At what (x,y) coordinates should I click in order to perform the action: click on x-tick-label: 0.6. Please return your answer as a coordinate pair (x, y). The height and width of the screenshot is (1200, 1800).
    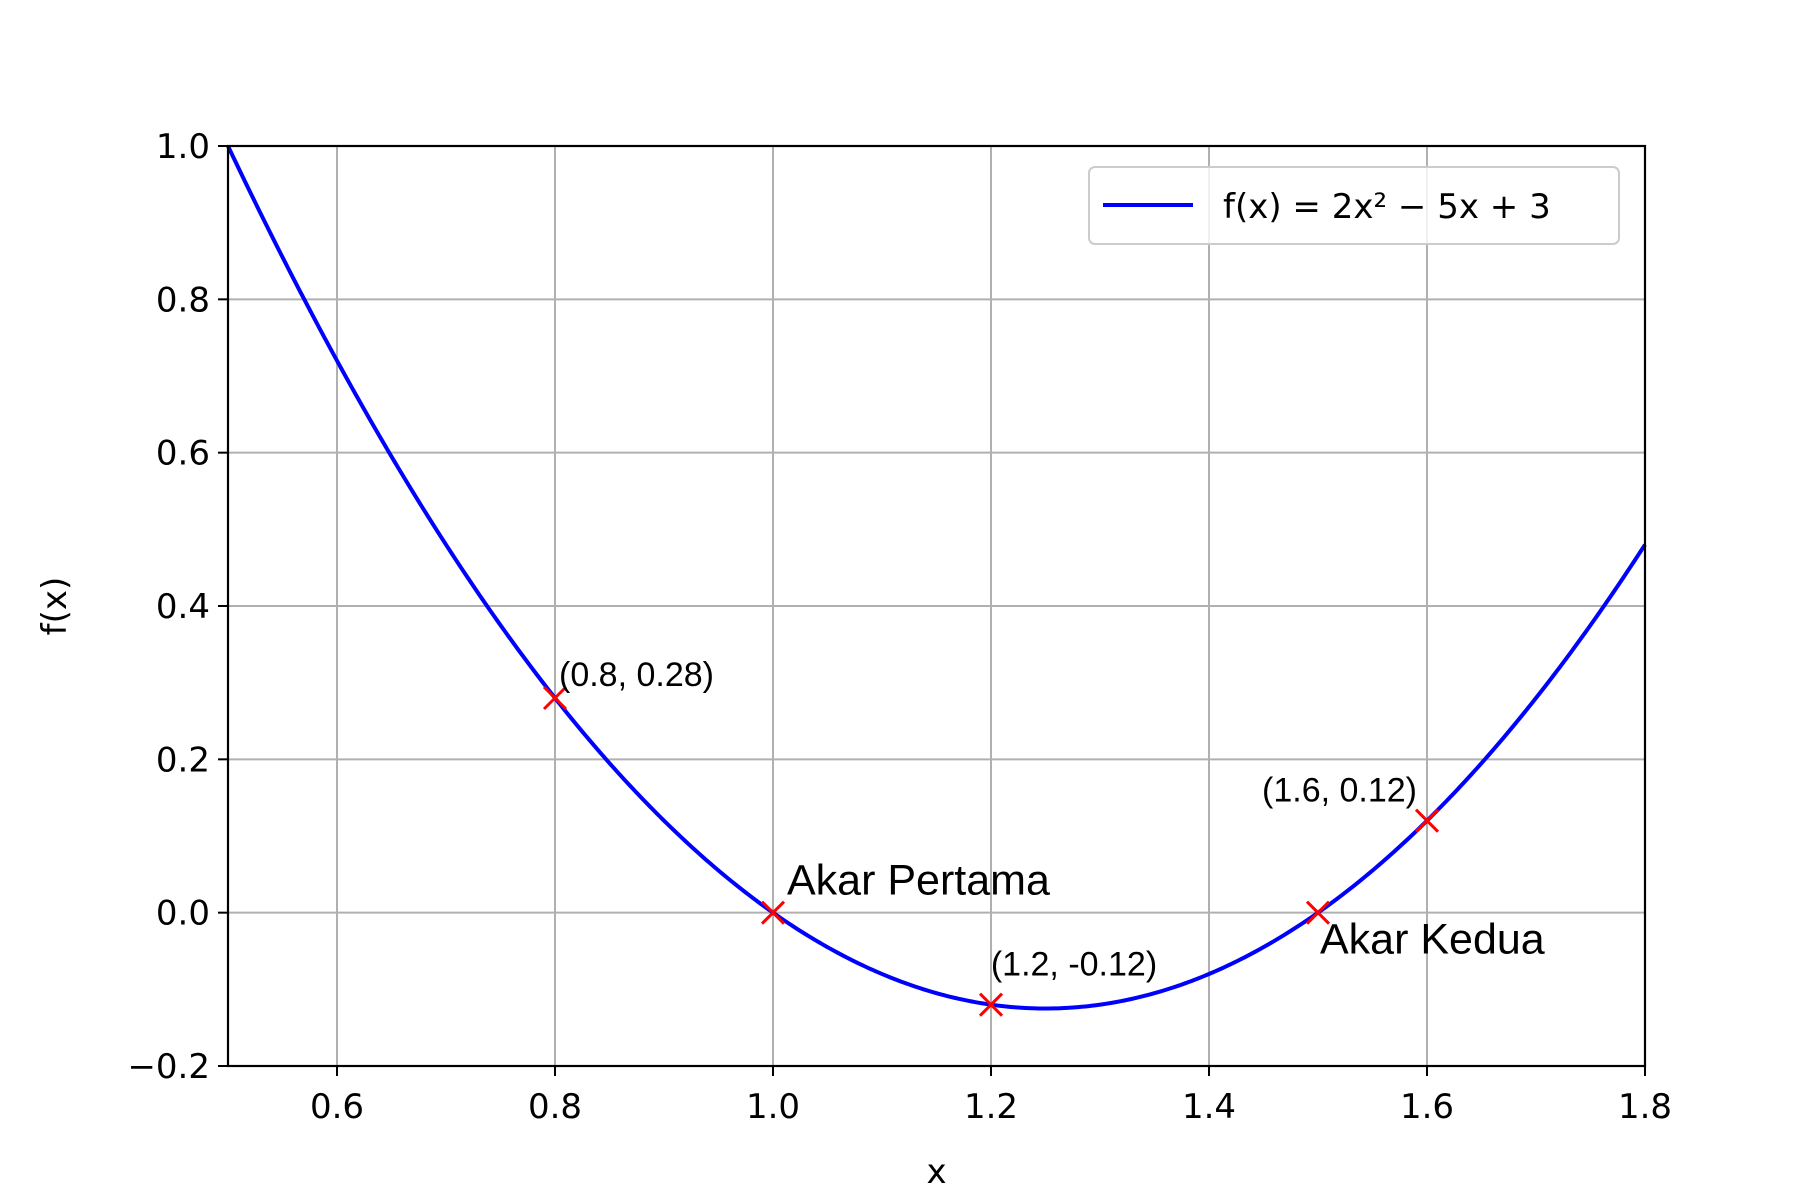
    Looking at the image, I should click on (337, 1107).